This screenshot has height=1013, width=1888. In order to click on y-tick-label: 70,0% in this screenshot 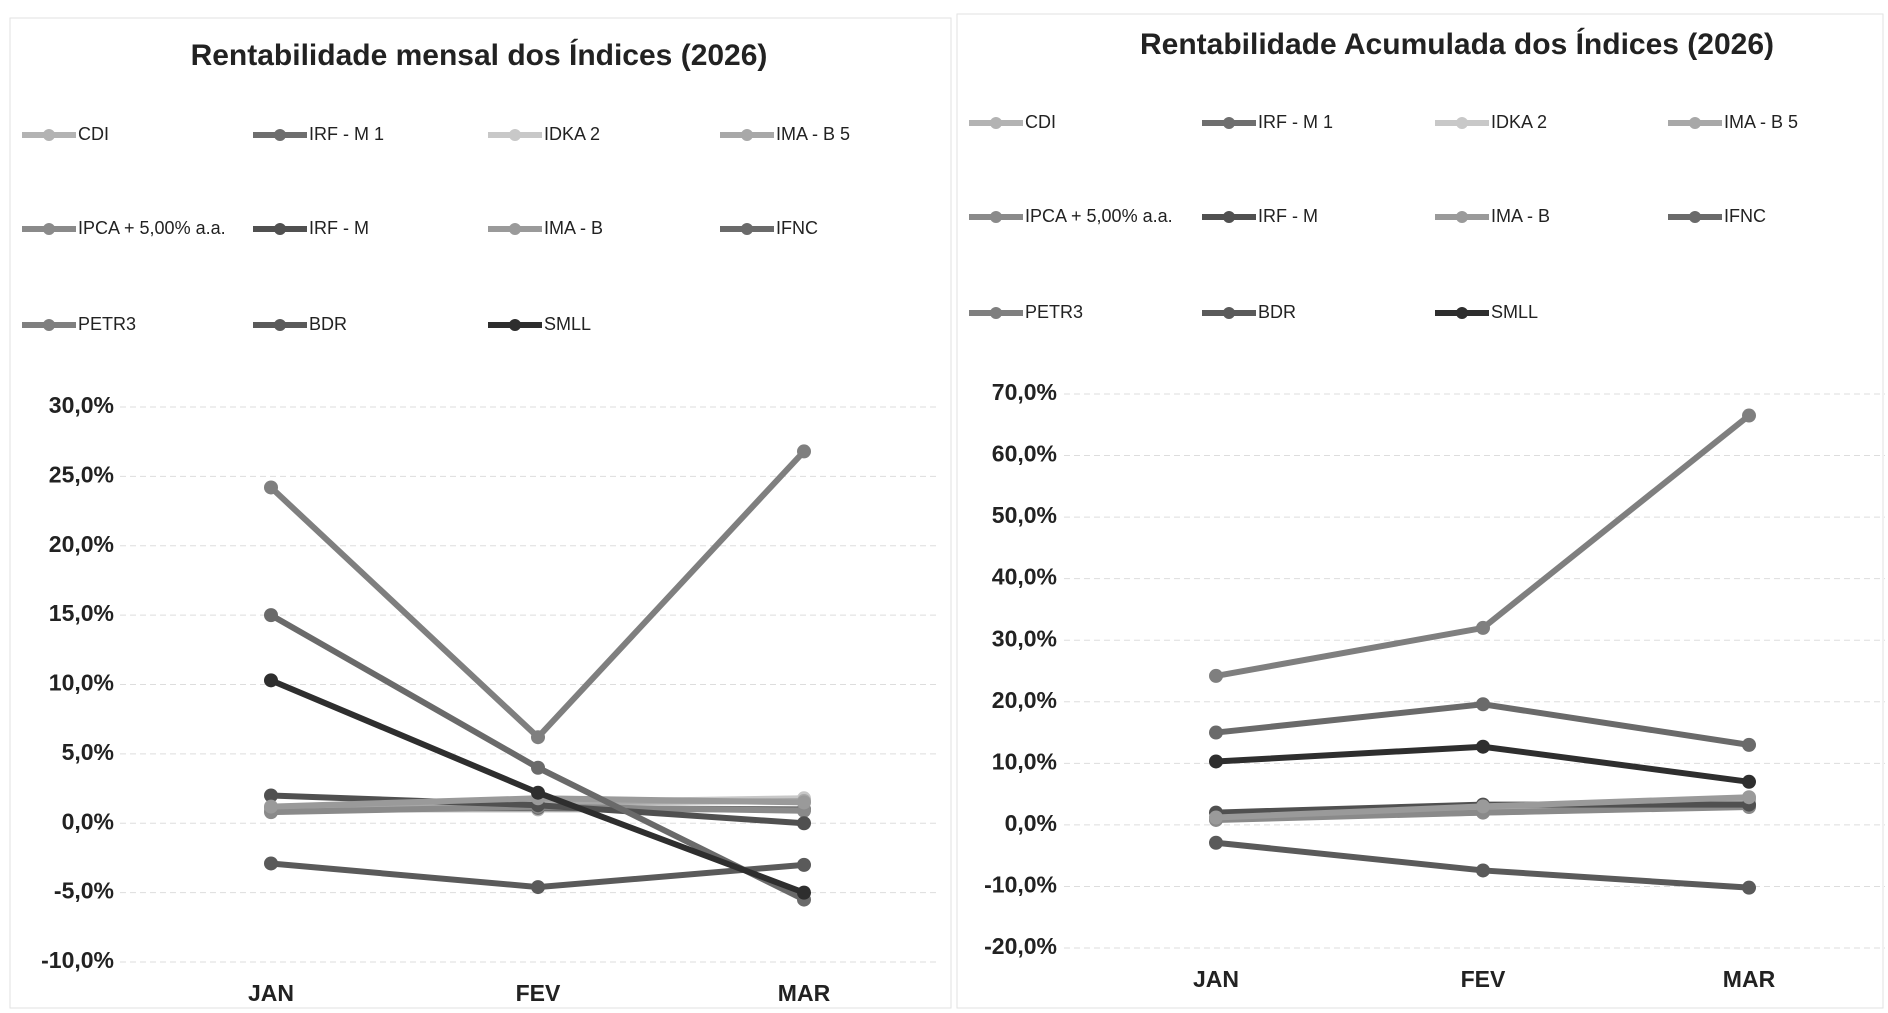, I will do `click(1024, 392)`.